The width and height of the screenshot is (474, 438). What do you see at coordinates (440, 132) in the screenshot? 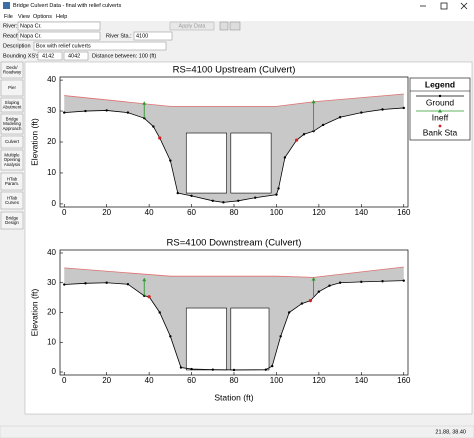
I see `legend-label: Bank Sta` at bounding box center [440, 132].